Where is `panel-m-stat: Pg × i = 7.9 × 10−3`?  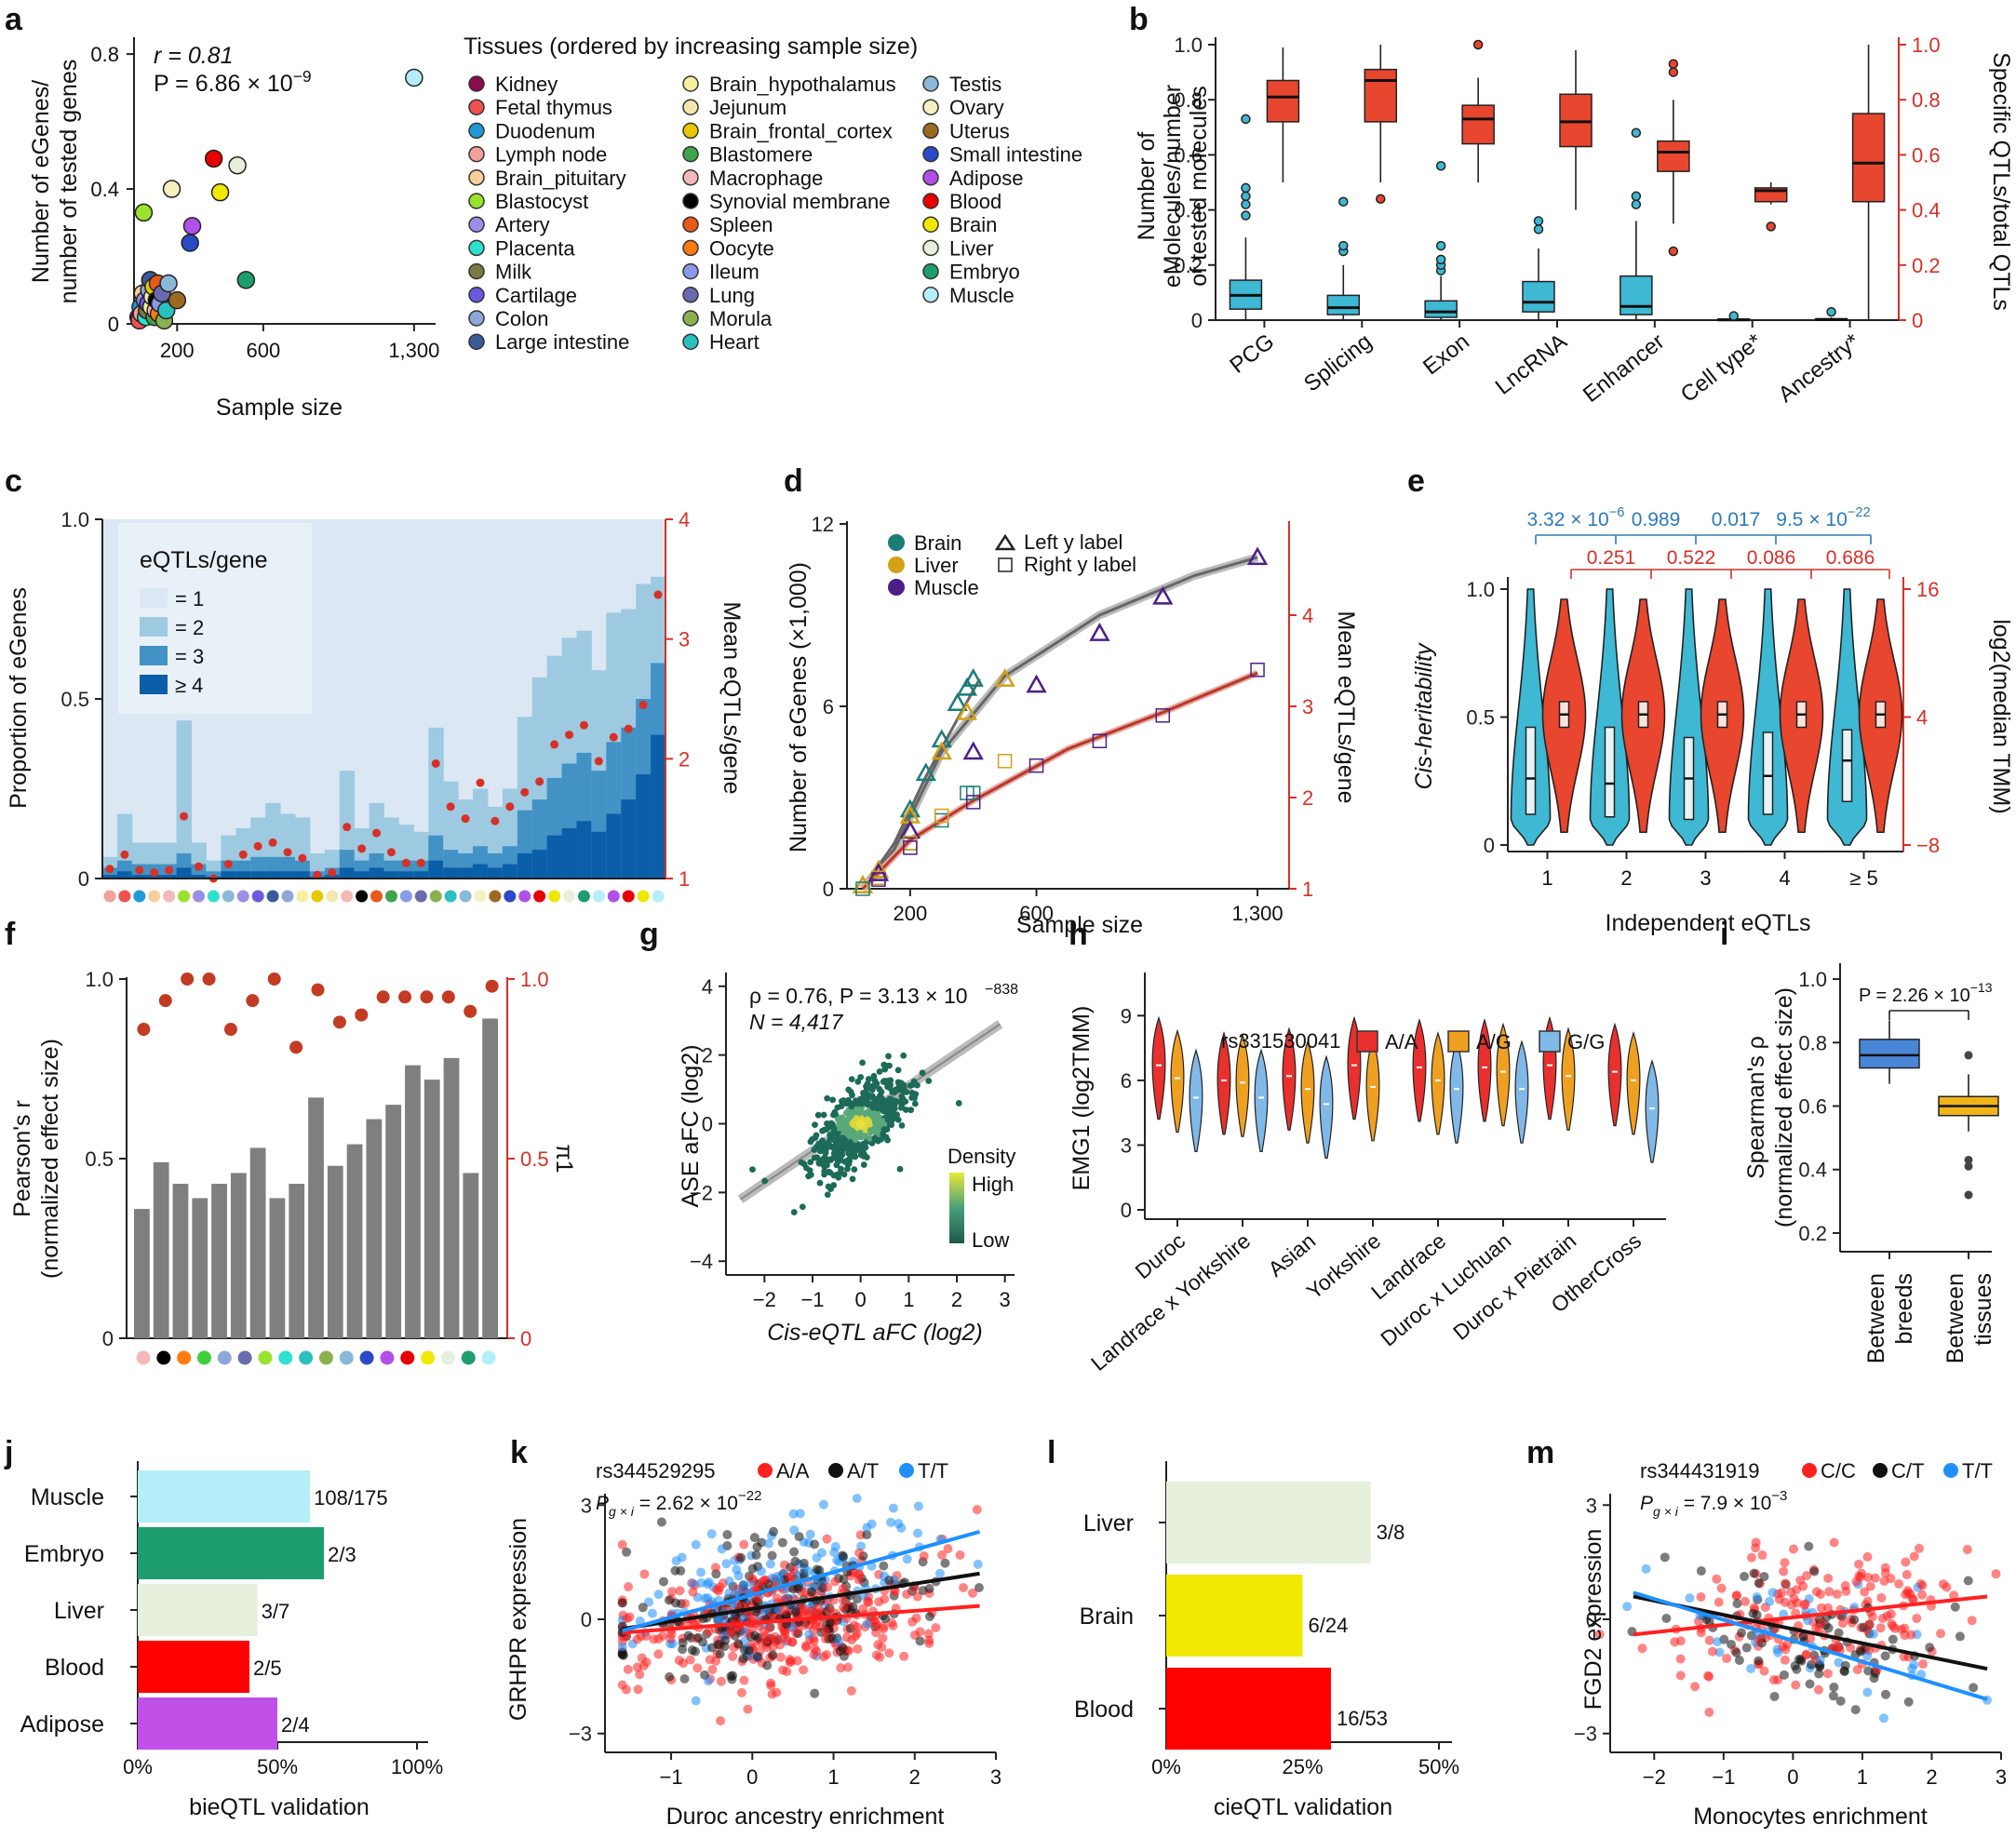 panel-m-stat: Pg × i = 7.9 × 10−3 is located at coordinates (1713, 1504).